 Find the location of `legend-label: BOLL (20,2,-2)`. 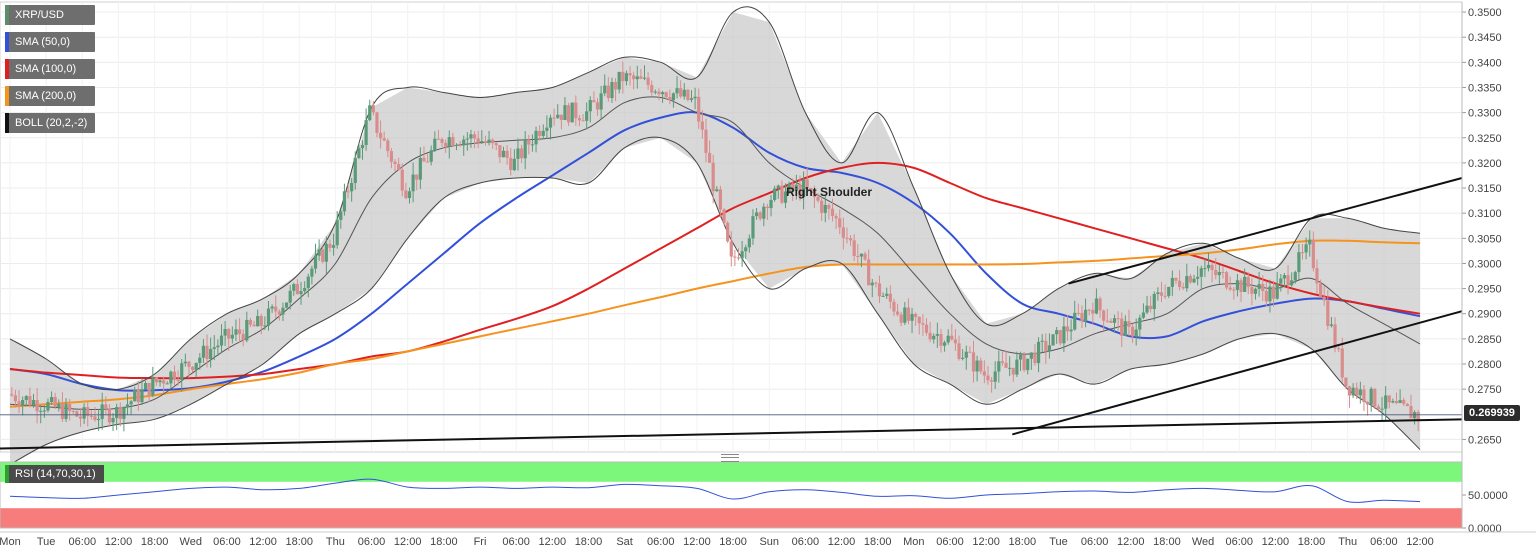

legend-label: BOLL (20,2,-2) is located at coordinates (51, 123).